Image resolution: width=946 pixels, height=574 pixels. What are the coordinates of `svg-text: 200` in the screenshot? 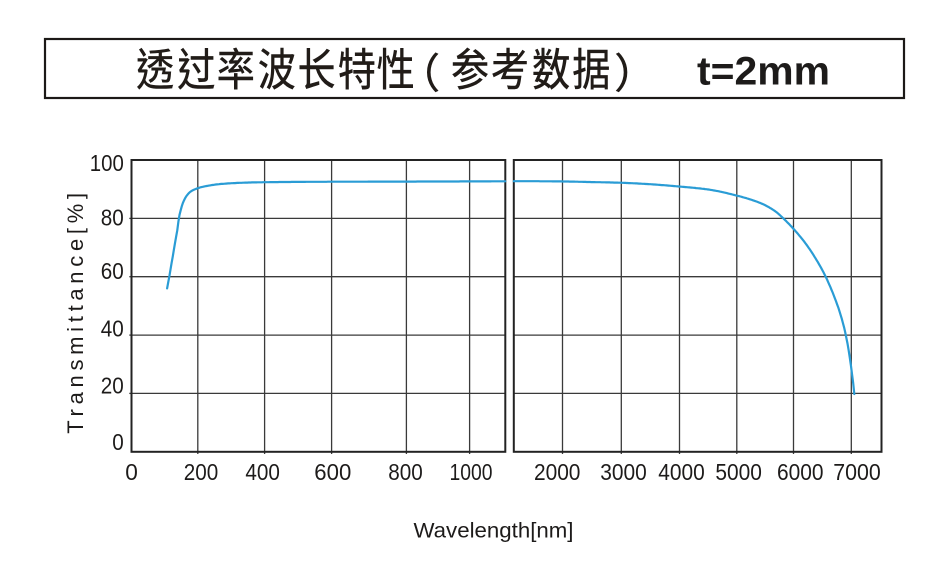 It's located at (201, 472).